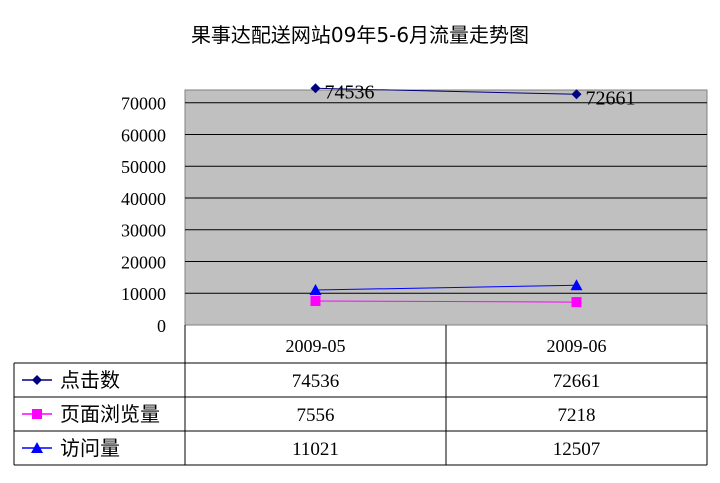 Image resolution: width=720 pixels, height=483 pixels. Describe the element at coordinates (315, 449) in the screenshot. I see `table-cell-2-0: 11021` at that location.